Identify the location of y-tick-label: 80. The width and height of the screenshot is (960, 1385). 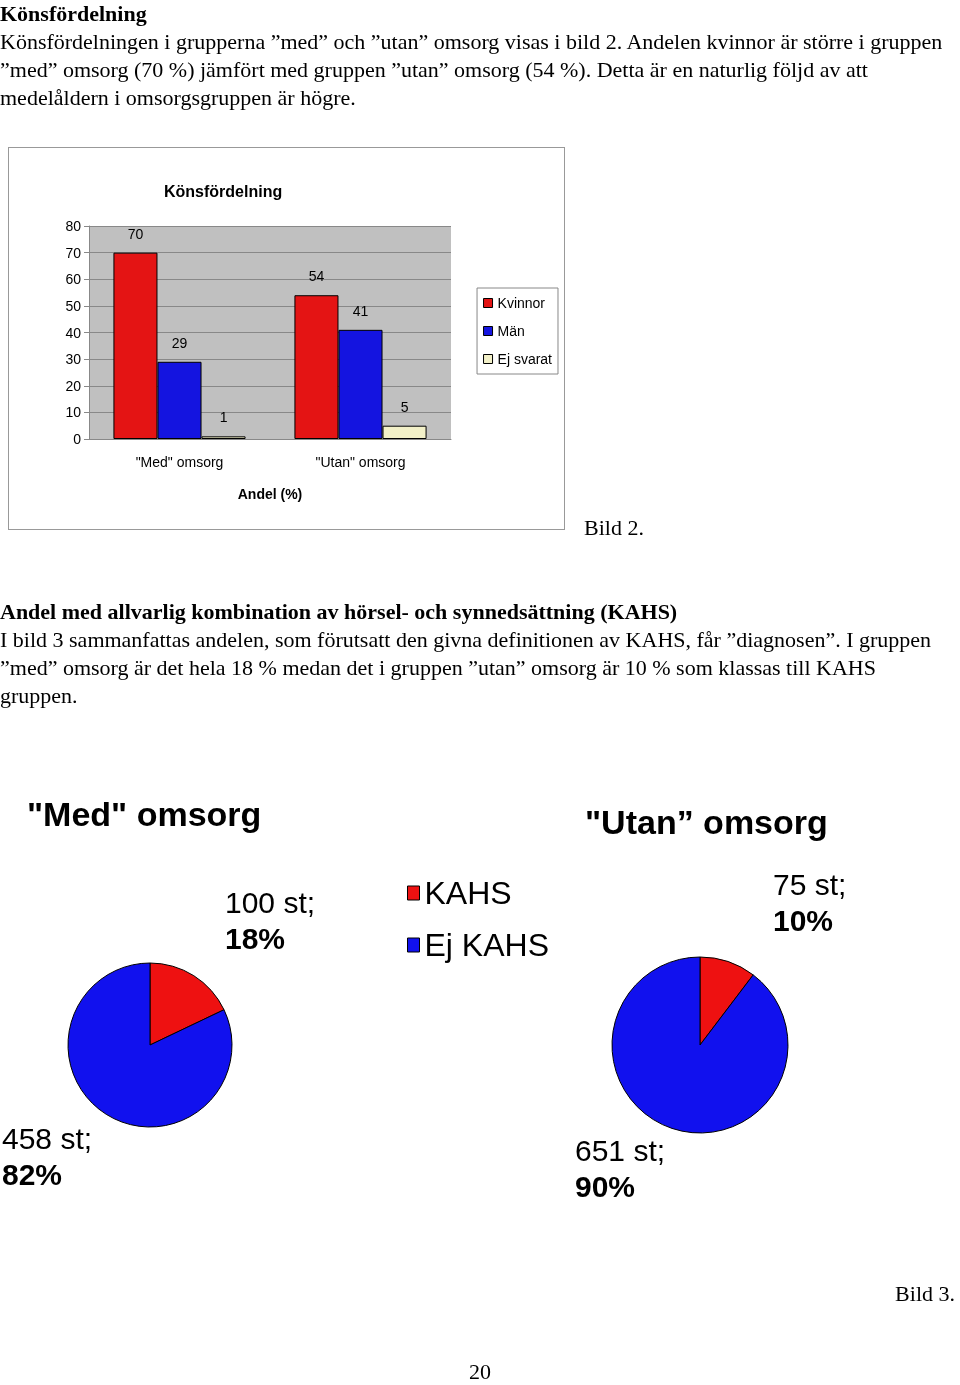
(73, 226).